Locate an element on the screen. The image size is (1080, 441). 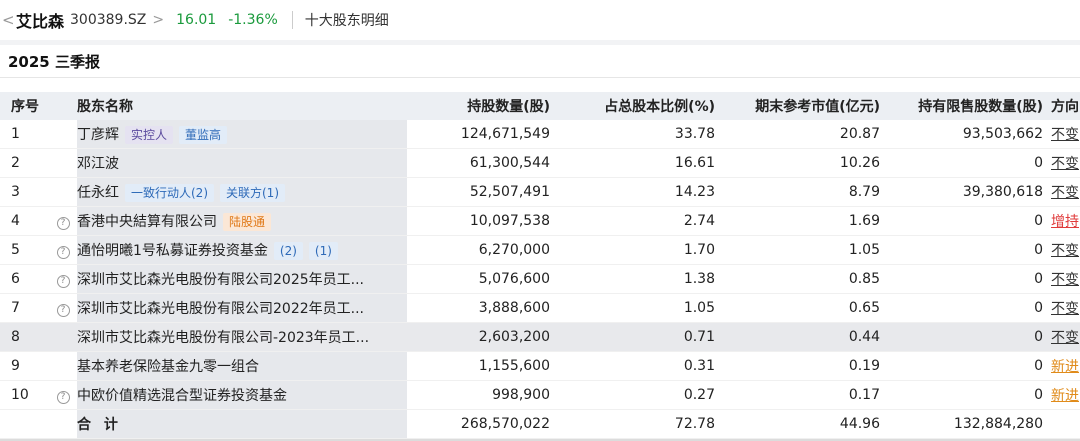
shareholder-name: 香港中央結算有限公司 is located at coordinates (147, 222).